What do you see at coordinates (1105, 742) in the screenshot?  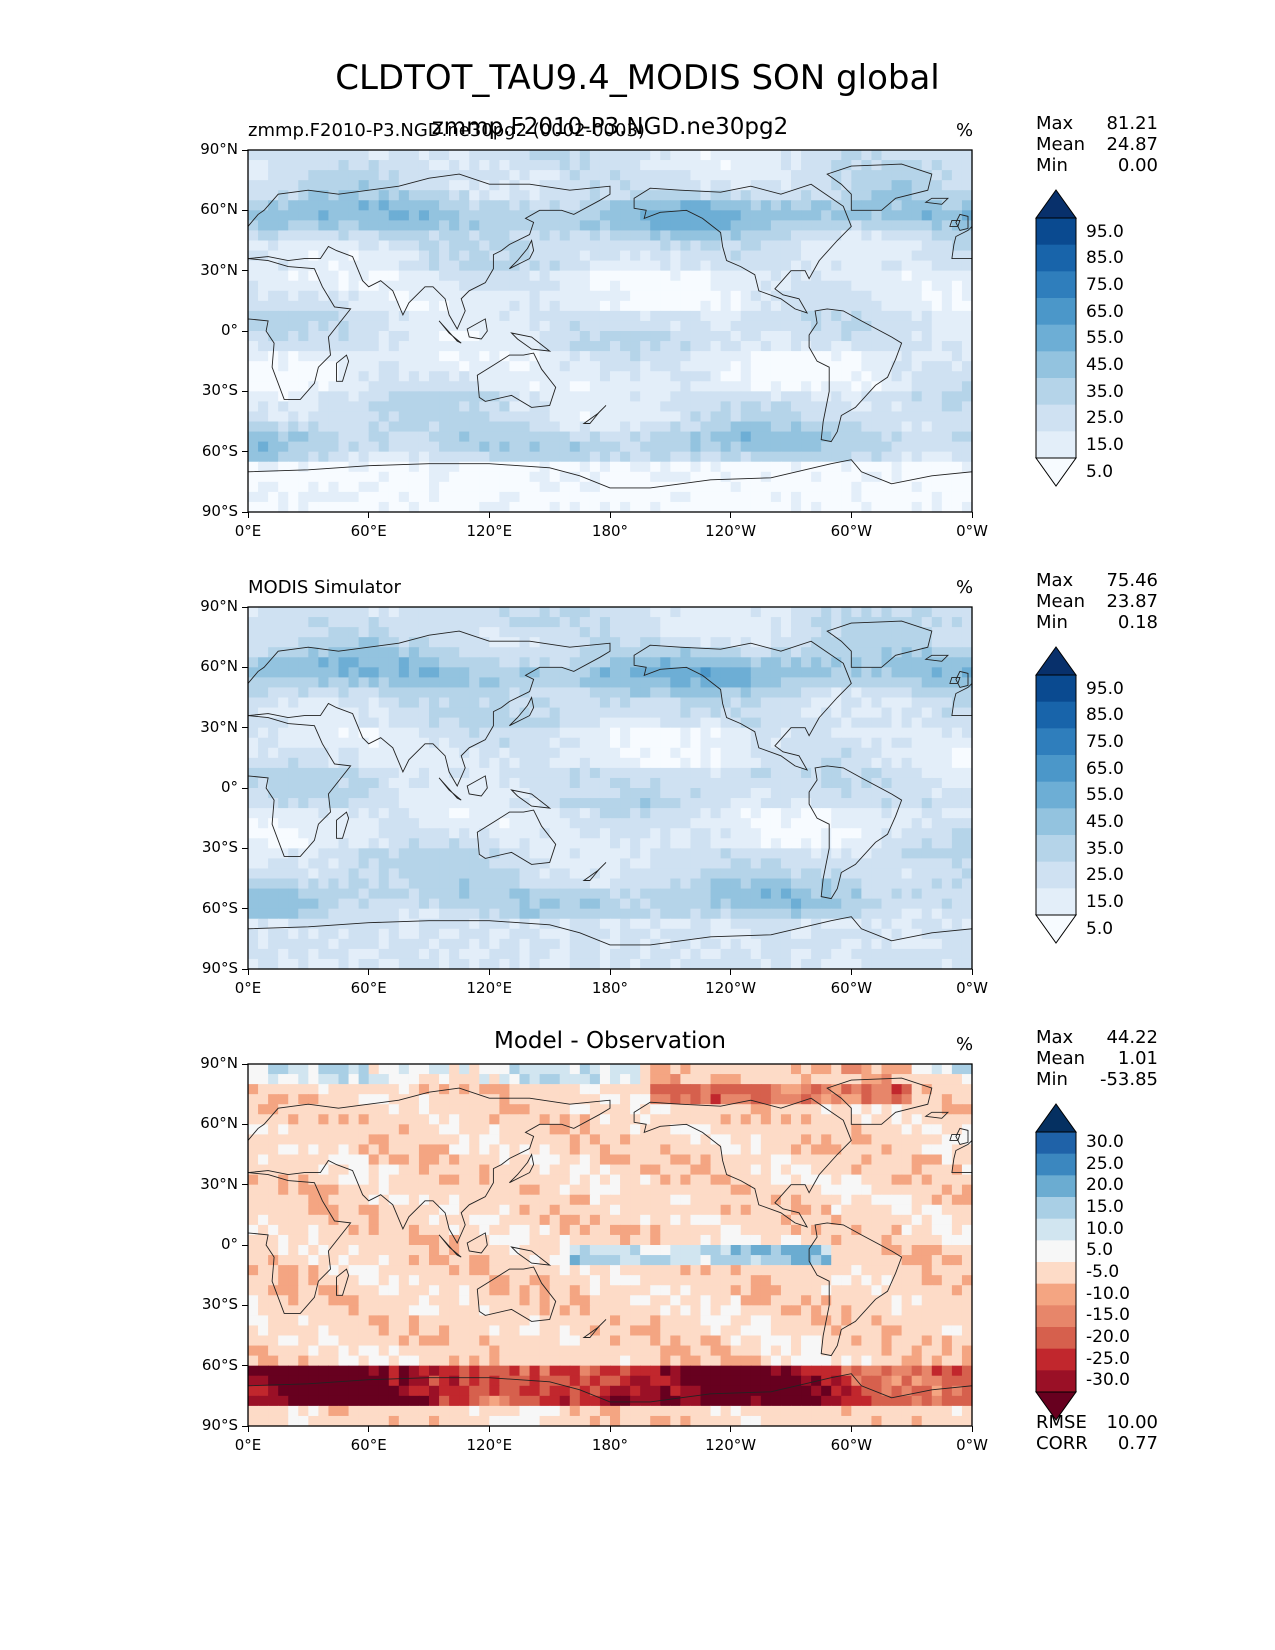 I see `colorbar-tick-label: 75.0` at bounding box center [1105, 742].